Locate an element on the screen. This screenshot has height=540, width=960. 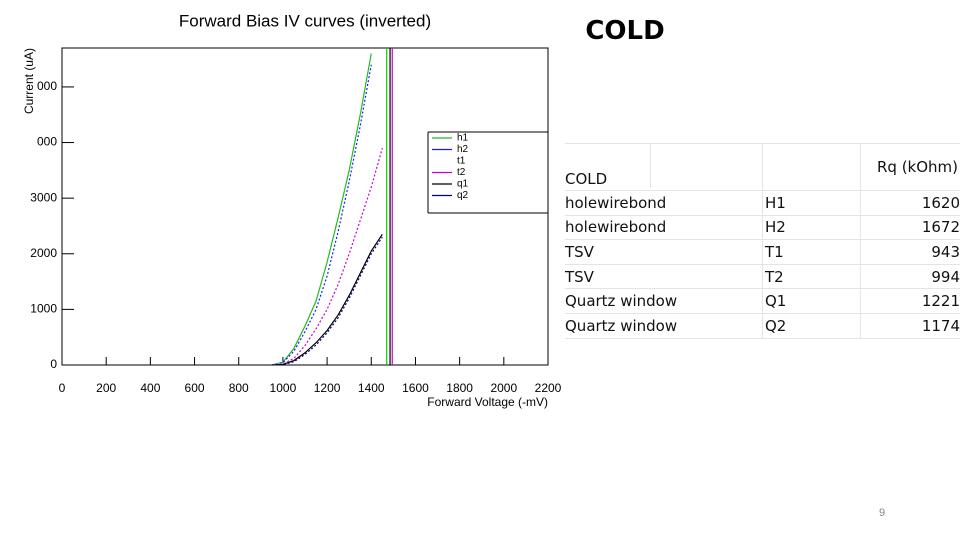
table-cell: T1 is located at coordinates (811, 252).